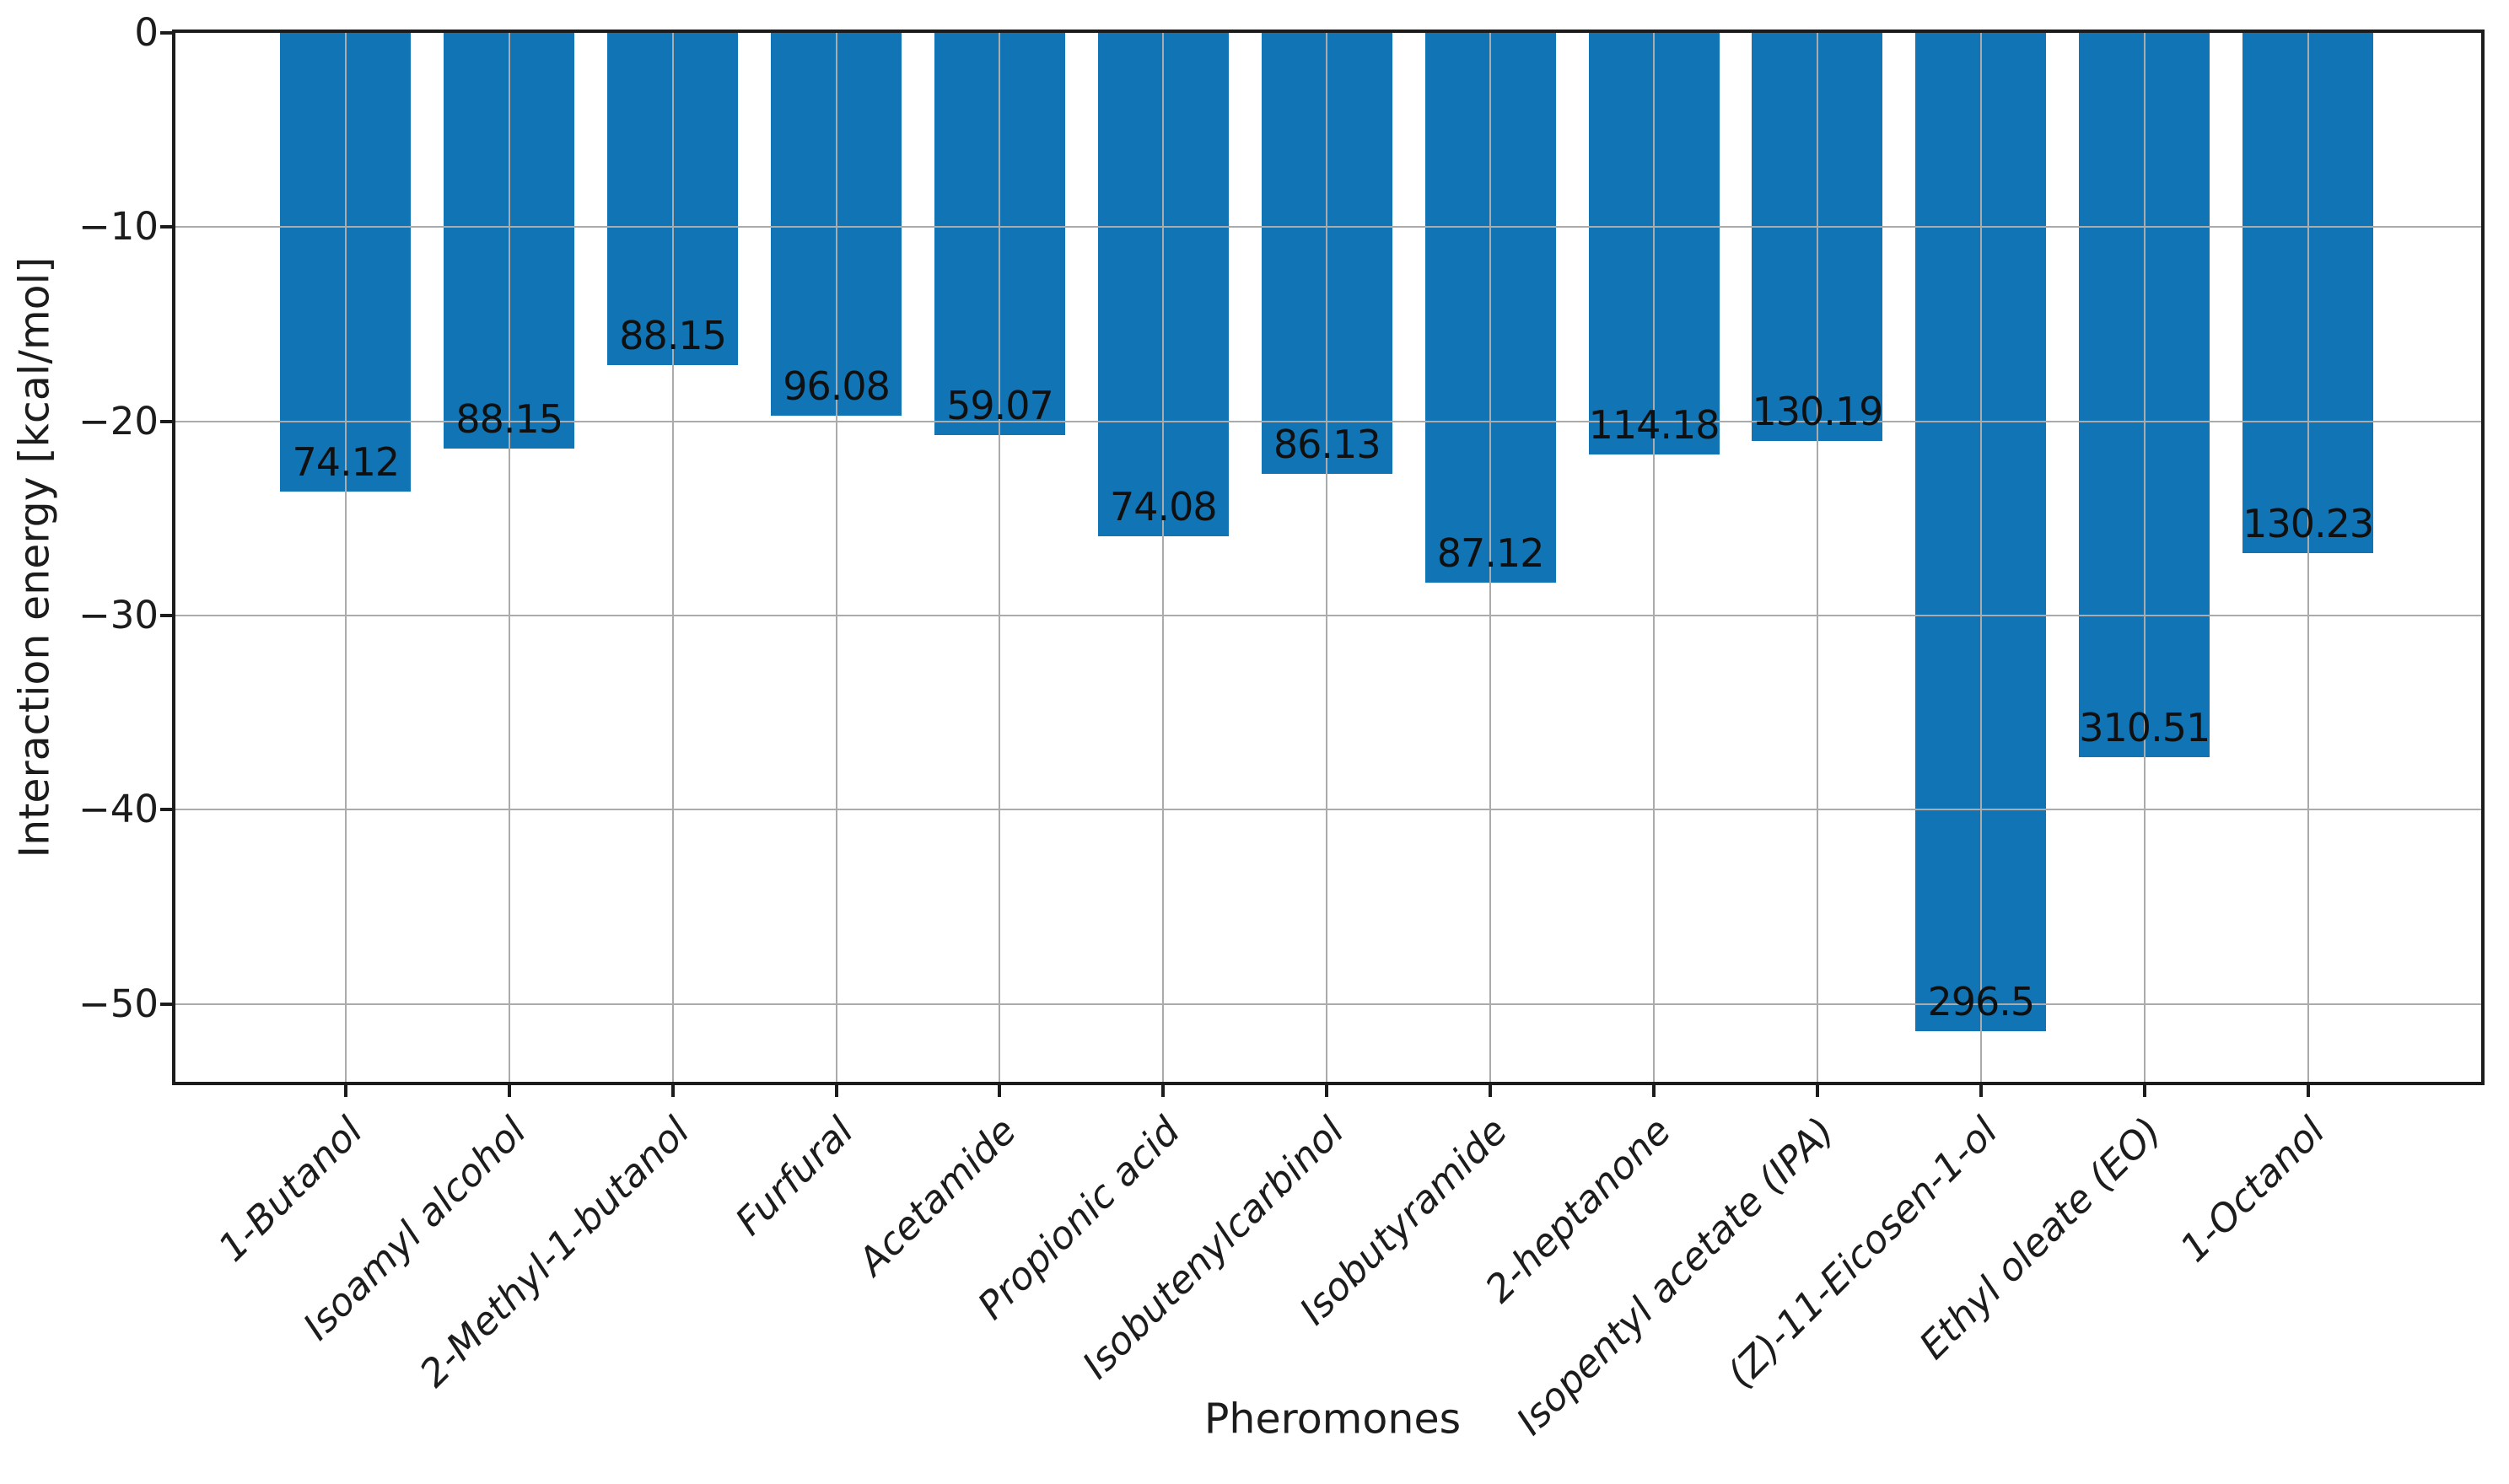 The image size is (2509, 1484). What do you see at coordinates (118, 809) in the screenshot?
I see `y-tick-label: −40` at bounding box center [118, 809].